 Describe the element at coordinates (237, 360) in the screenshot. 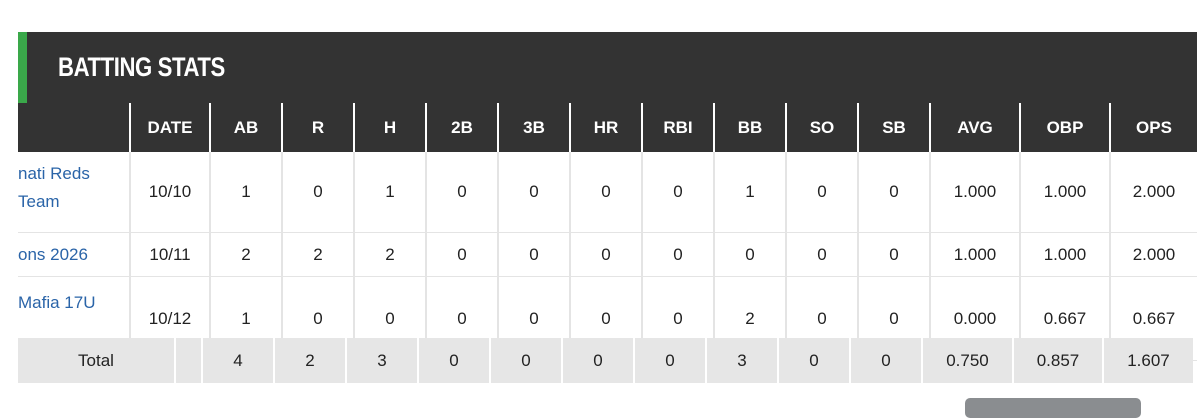

I see `total-cell: 4` at that location.